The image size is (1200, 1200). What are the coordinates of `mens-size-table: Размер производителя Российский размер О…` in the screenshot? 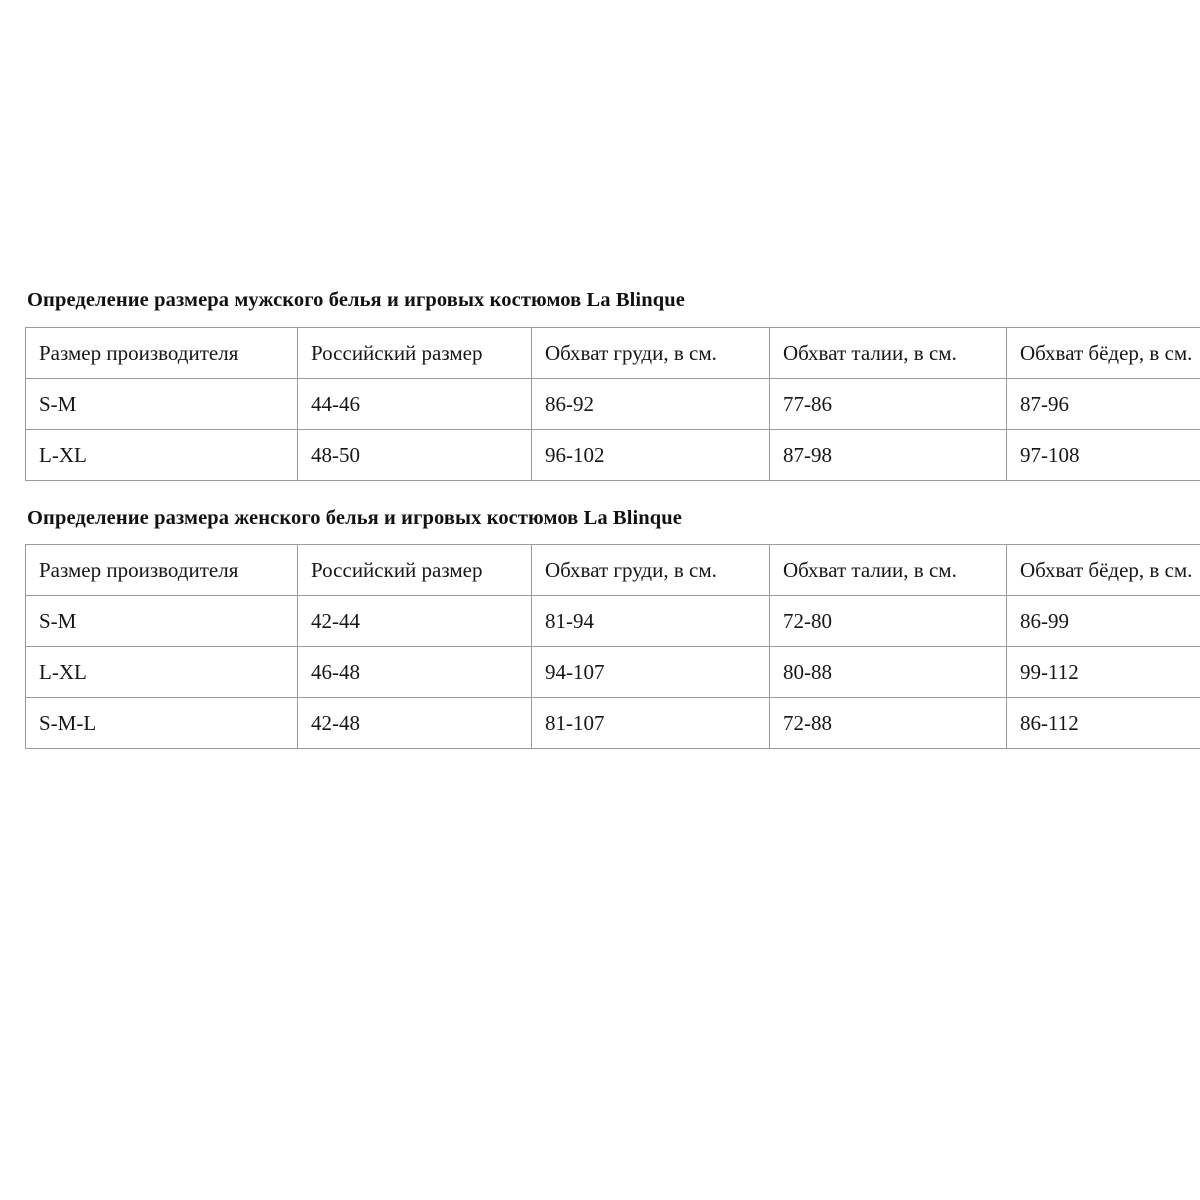 It's located at (612, 403).